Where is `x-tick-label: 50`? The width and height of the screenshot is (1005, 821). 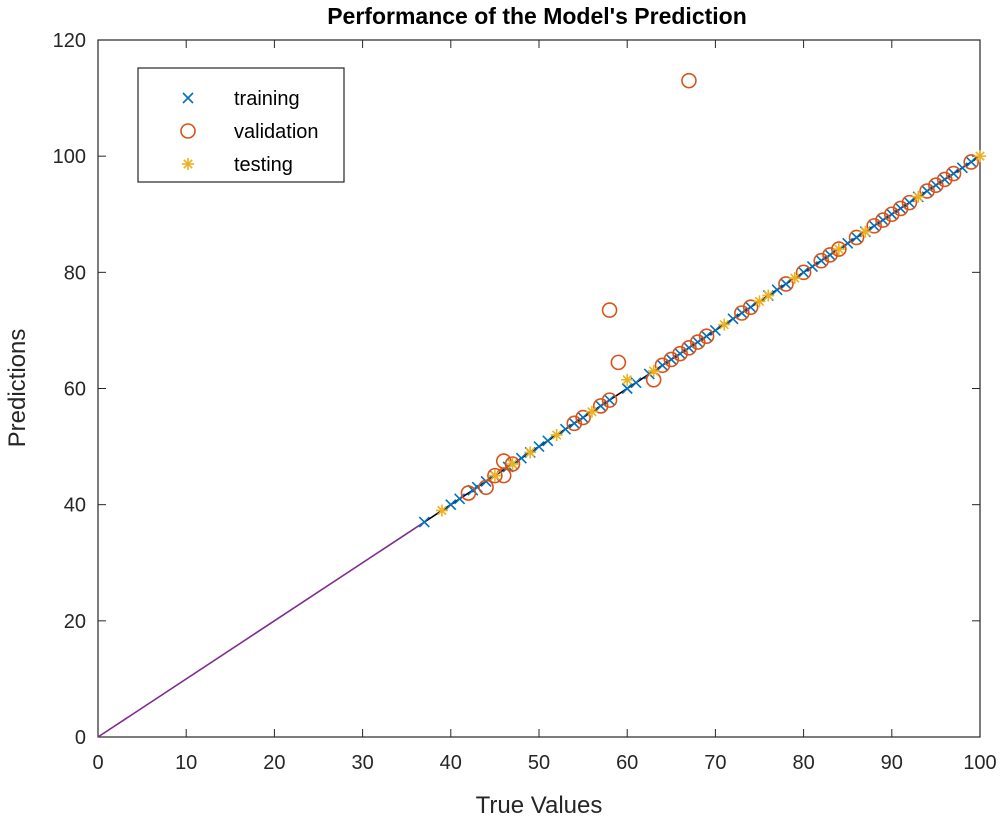
x-tick-label: 50 is located at coordinates (539, 763).